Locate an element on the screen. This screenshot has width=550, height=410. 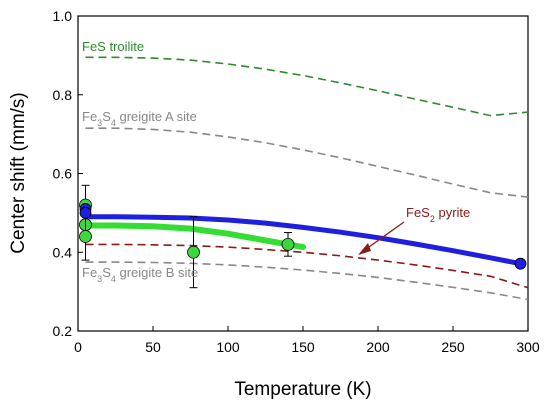
y-tick-label: 0.8 is located at coordinates (63, 95).